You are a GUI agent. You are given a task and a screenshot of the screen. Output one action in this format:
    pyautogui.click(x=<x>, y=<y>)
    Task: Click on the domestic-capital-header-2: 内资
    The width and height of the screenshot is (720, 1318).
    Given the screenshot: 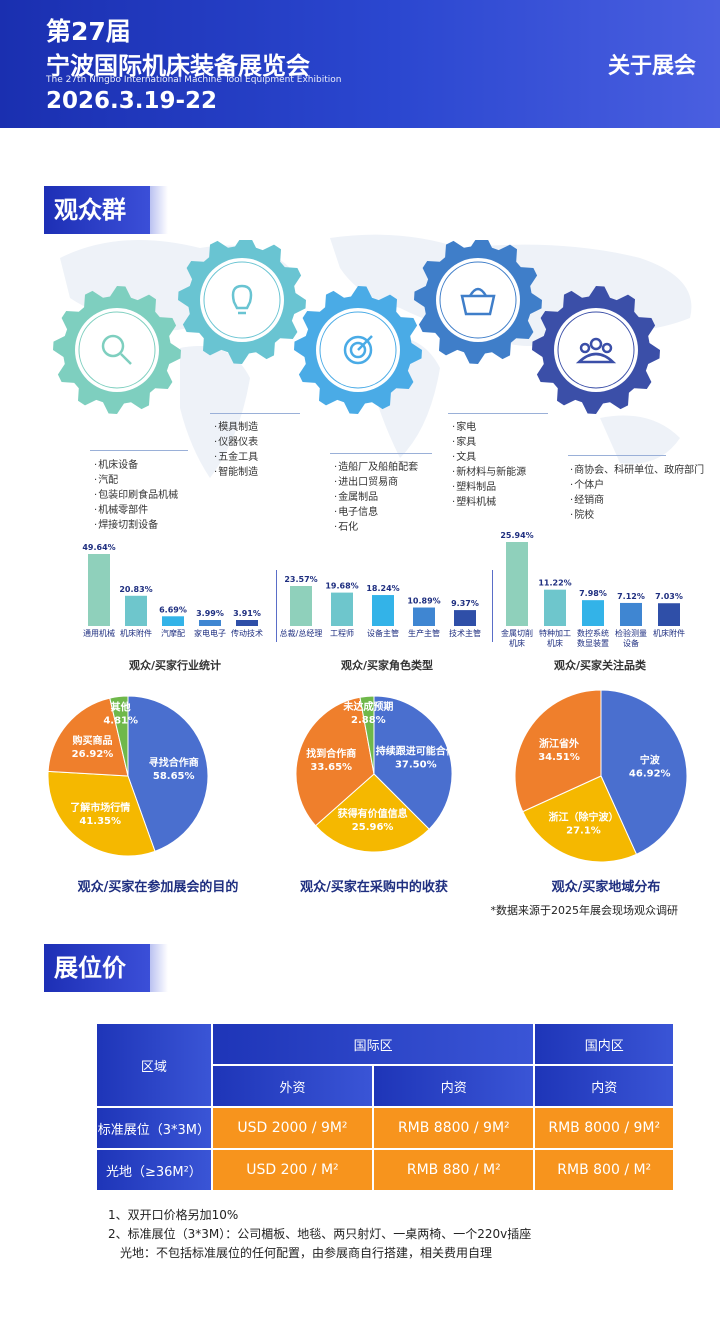 What is the action you would take?
    pyautogui.click(x=604, y=1086)
    